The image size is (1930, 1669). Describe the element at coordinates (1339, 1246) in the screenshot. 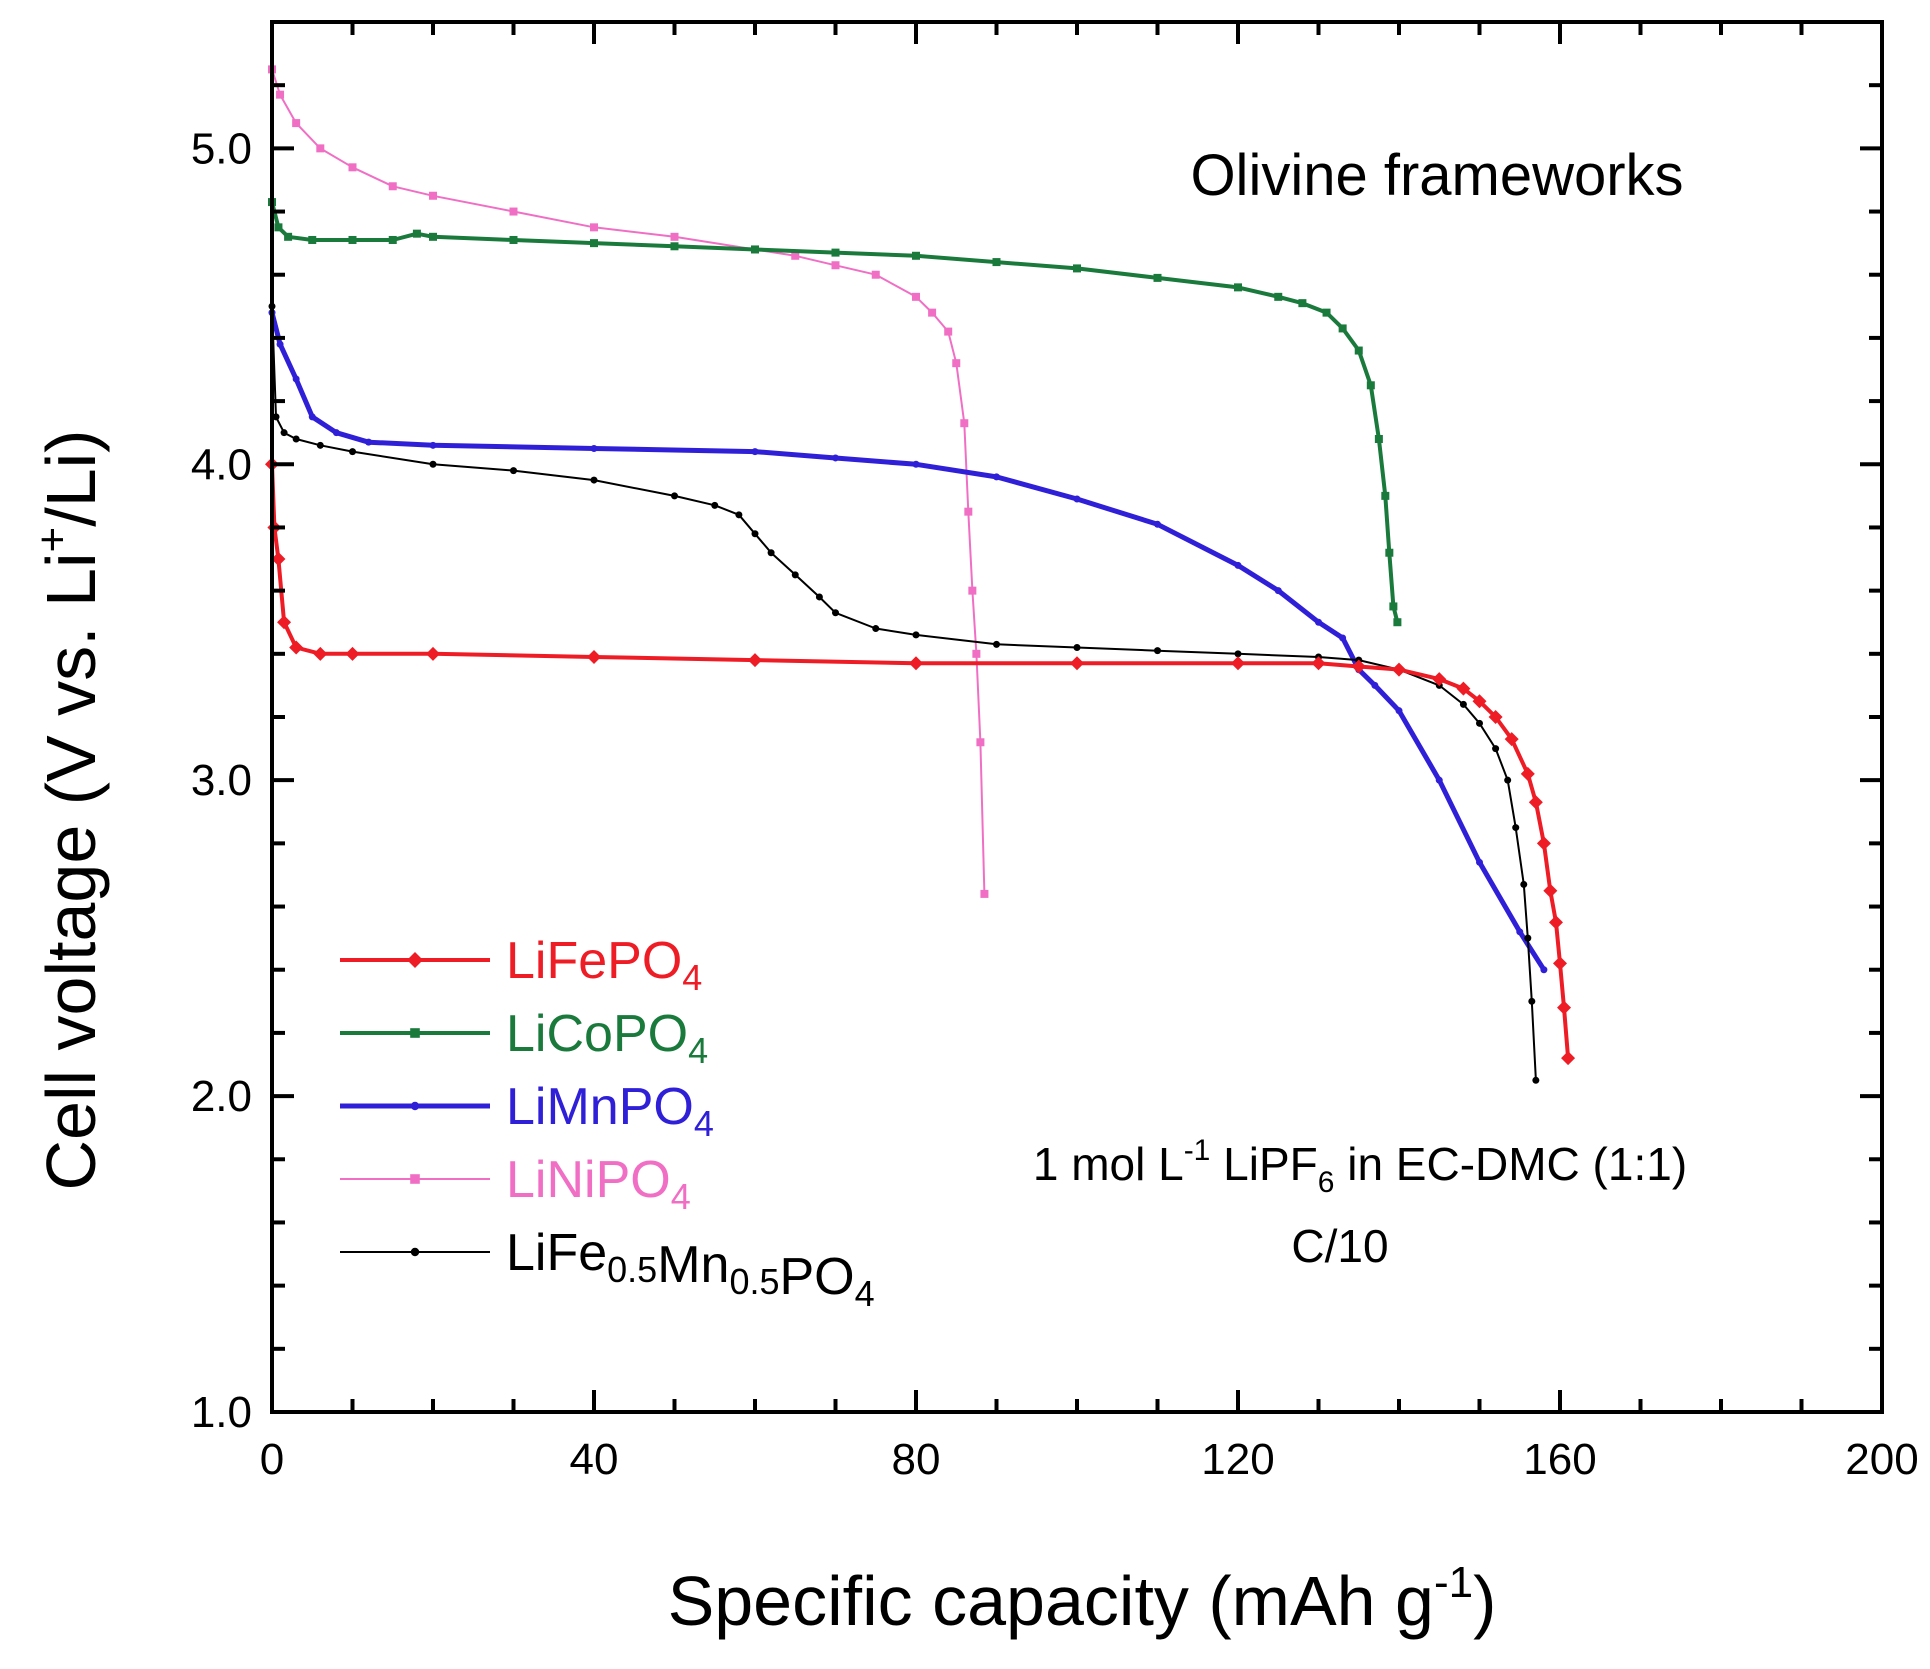

I see `annotation-rate: C/10` at that location.